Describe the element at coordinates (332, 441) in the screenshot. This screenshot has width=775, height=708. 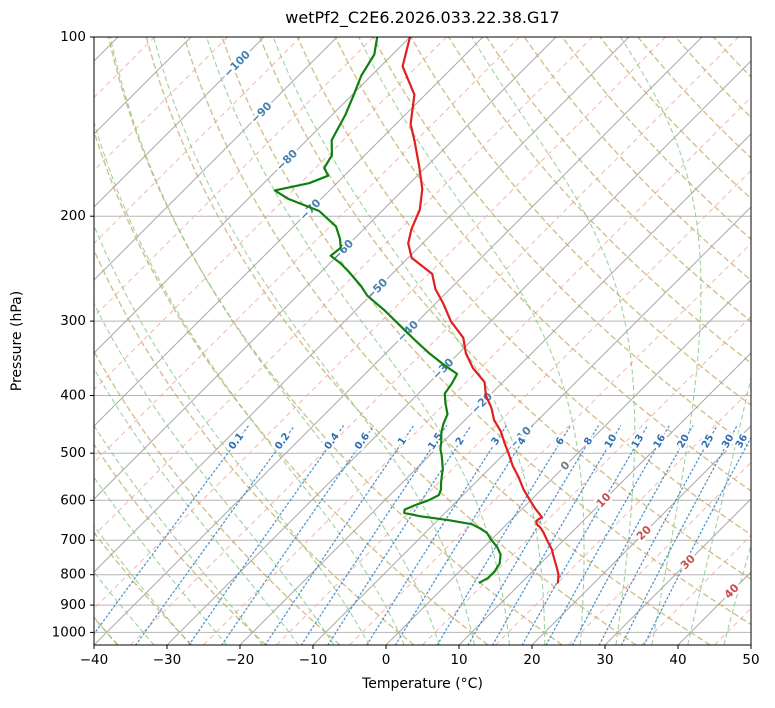
I see `svg-text: 0.4` at that location.